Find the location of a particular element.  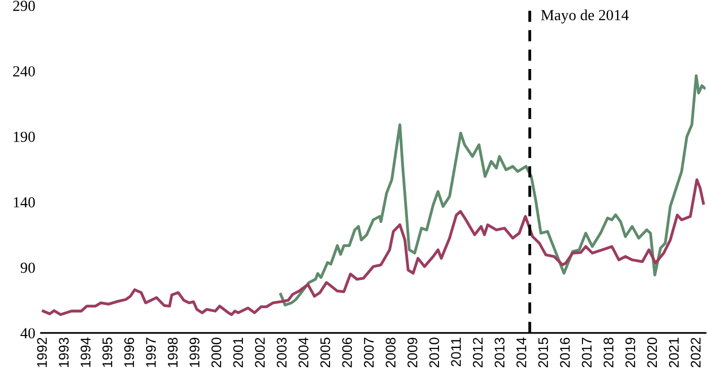

x-tick-label: 1994 is located at coordinates (85, 352).